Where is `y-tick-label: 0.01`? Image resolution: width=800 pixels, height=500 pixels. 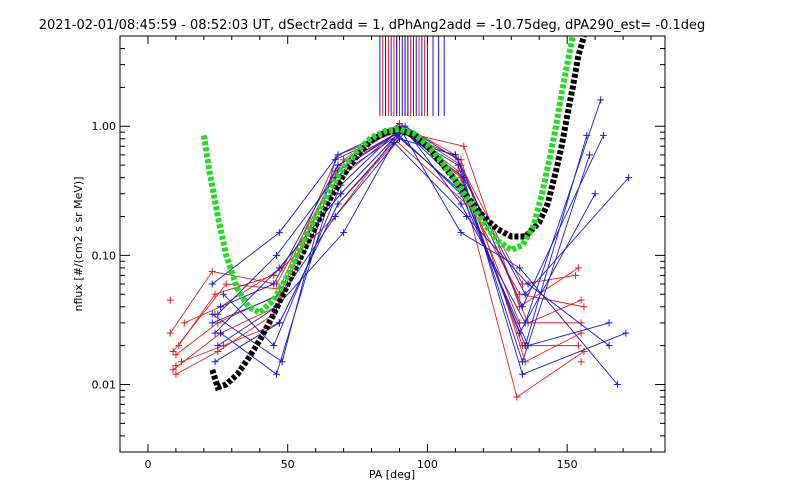
y-tick-label: 0.01 is located at coordinates (104, 384).